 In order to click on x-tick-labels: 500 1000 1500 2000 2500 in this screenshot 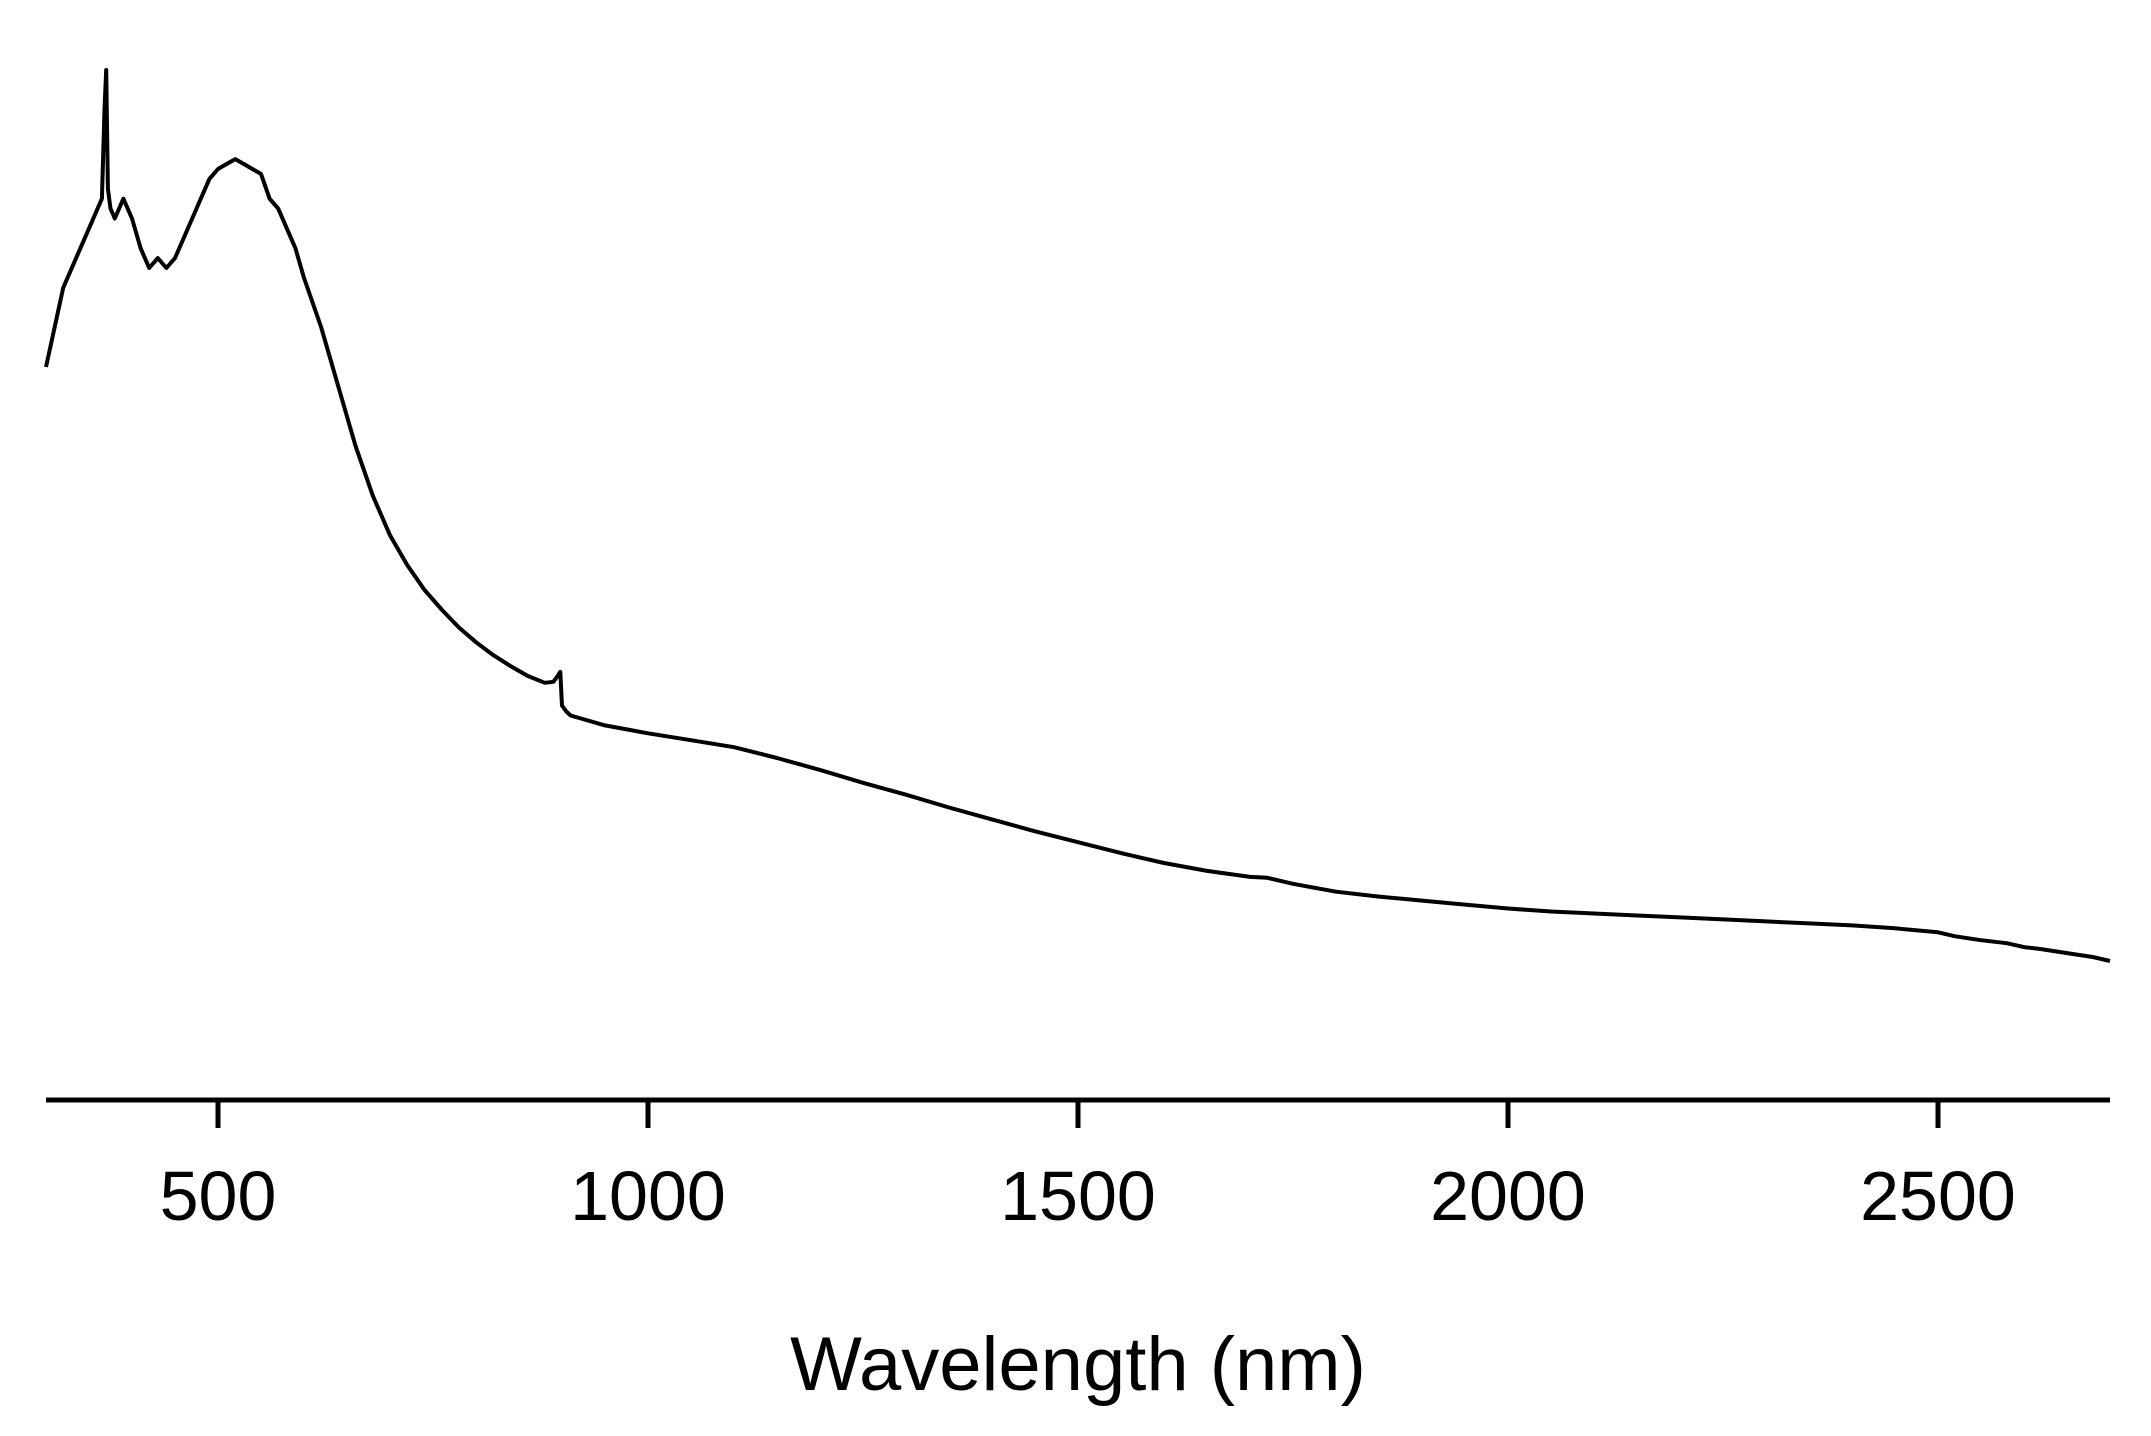, I will do `click(1088, 1196)`.